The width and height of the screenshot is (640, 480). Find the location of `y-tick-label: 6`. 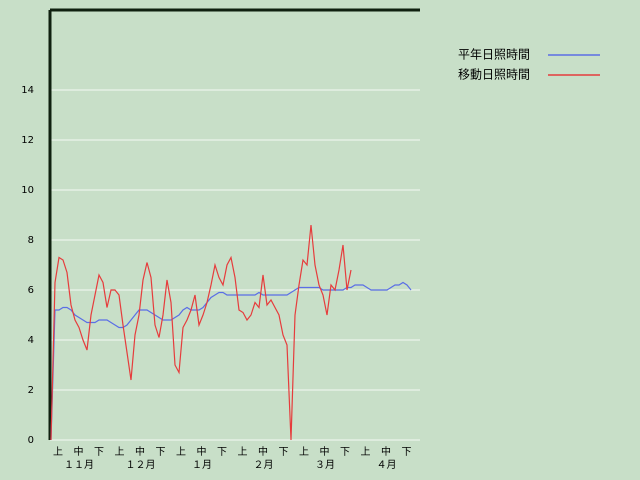

y-tick-label: 6 is located at coordinates (31, 290).